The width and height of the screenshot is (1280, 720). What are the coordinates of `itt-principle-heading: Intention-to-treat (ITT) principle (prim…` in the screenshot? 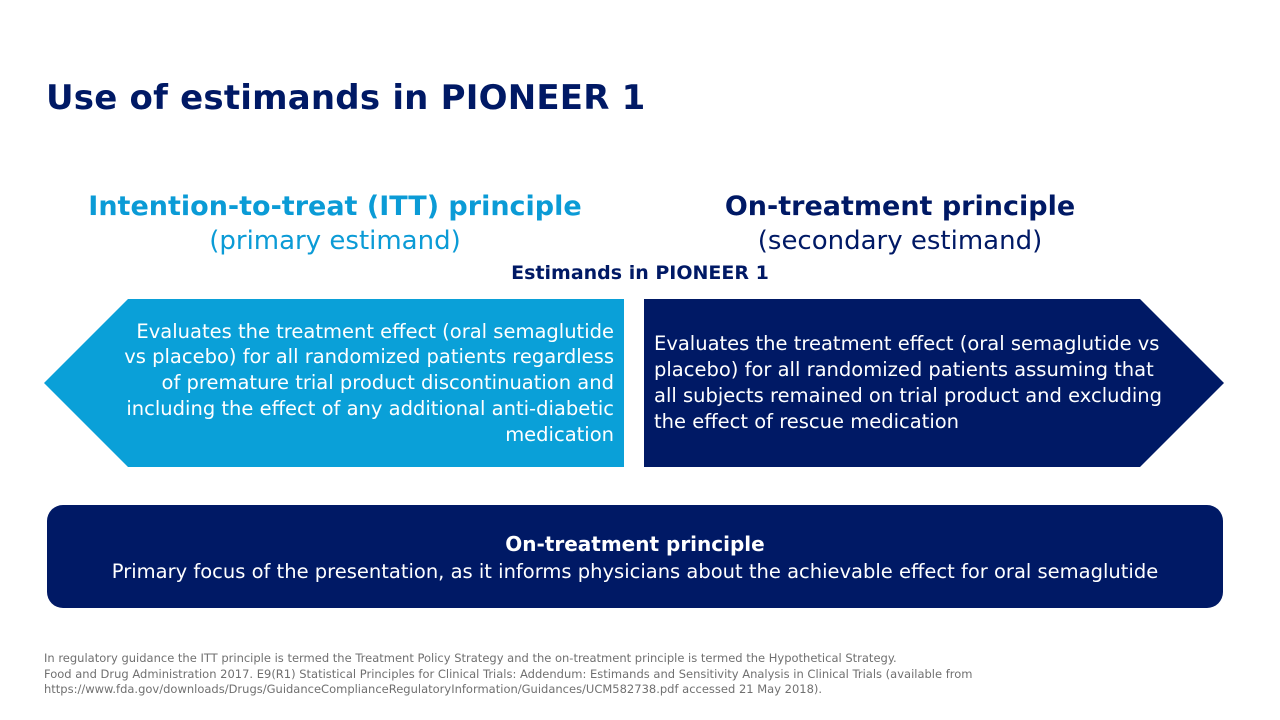 It's located at (335, 224).